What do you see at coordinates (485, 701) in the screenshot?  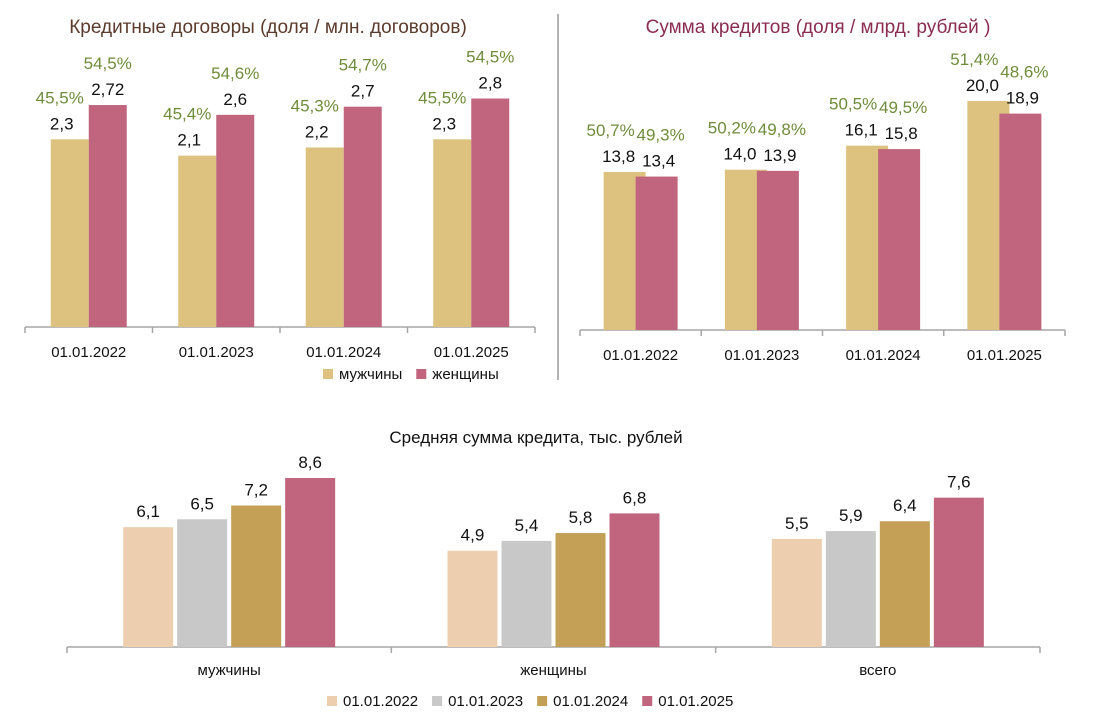 I see `legend-label: 01.01.2023` at bounding box center [485, 701].